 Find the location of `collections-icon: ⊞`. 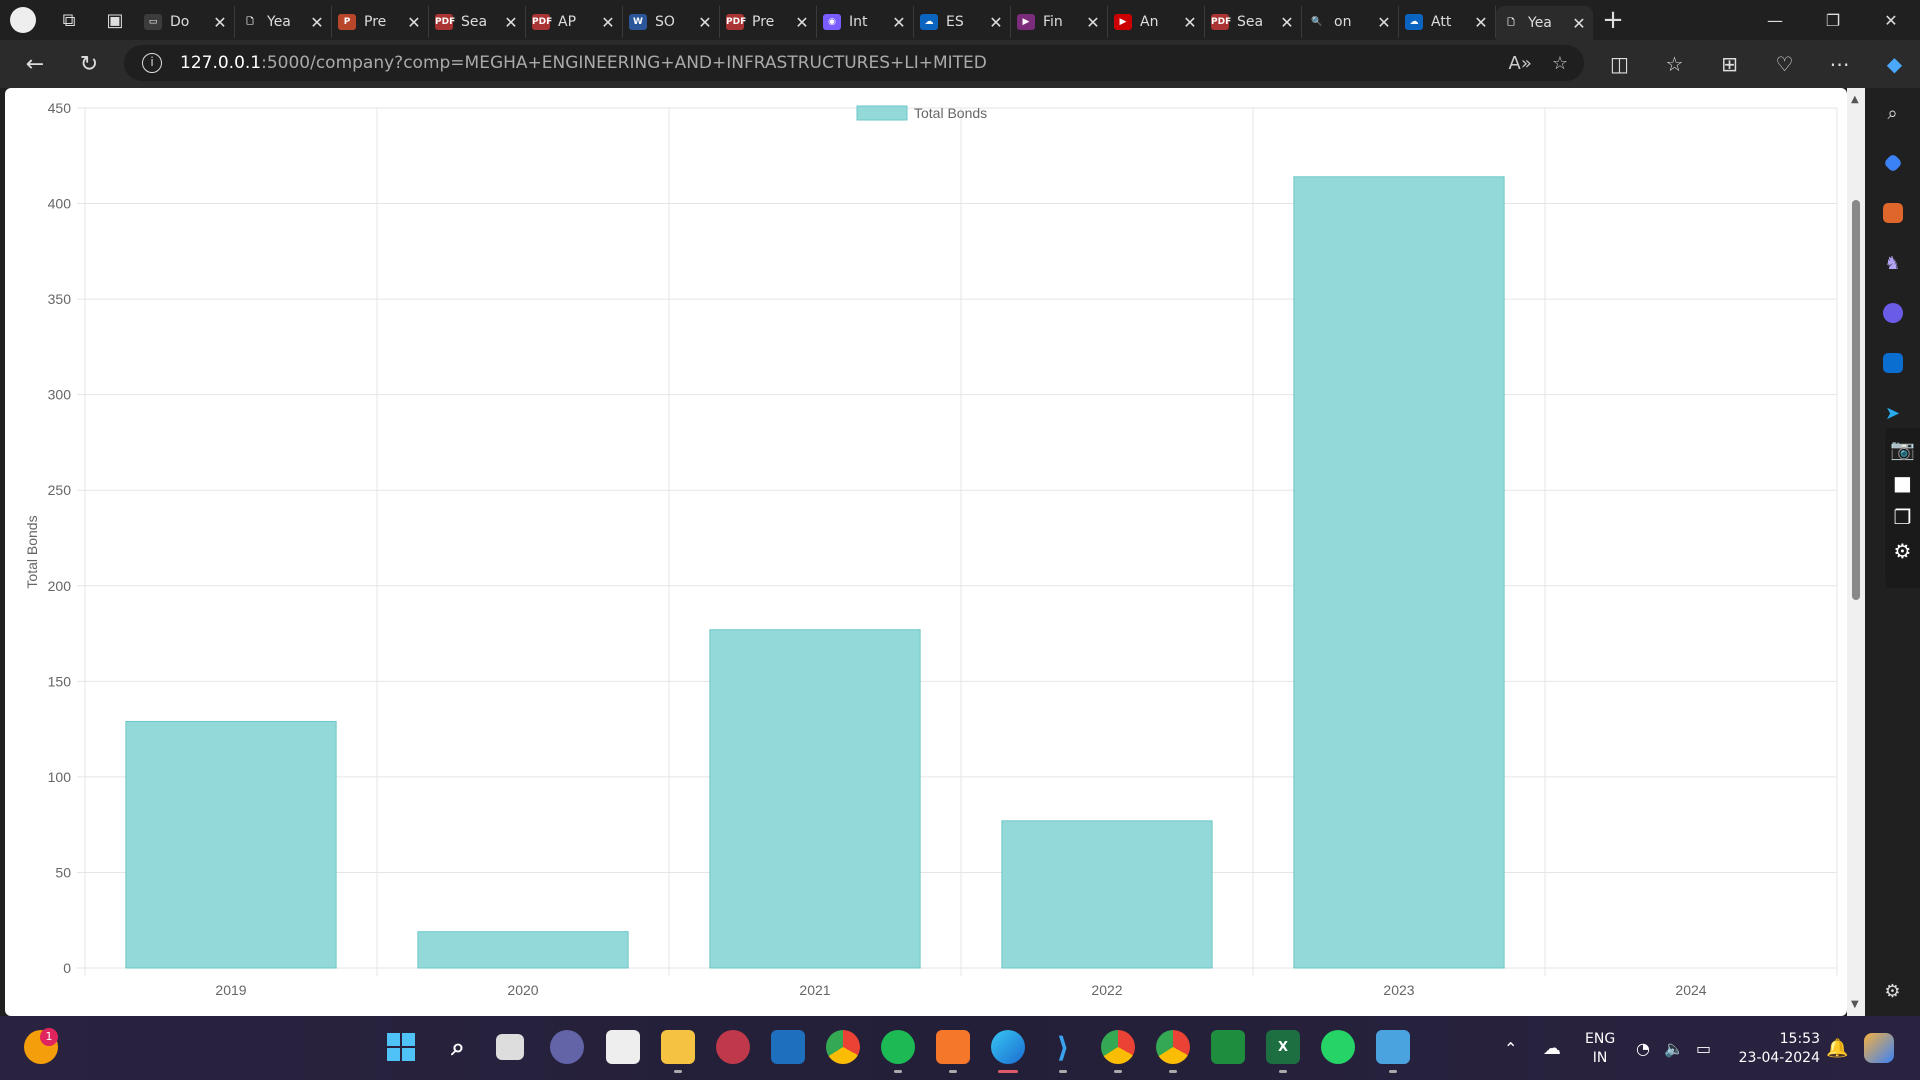

collections-icon: ⊞ is located at coordinates (1729, 64).